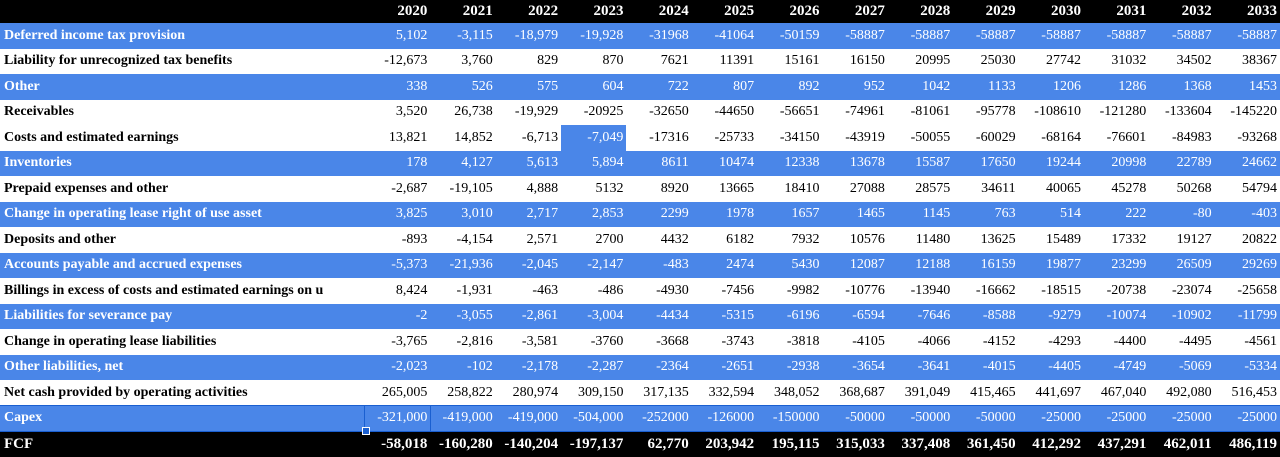 The width and height of the screenshot is (1280, 457). Describe the element at coordinates (471, 188) in the screenshot. I see `value-cell: -19,105` at that location.